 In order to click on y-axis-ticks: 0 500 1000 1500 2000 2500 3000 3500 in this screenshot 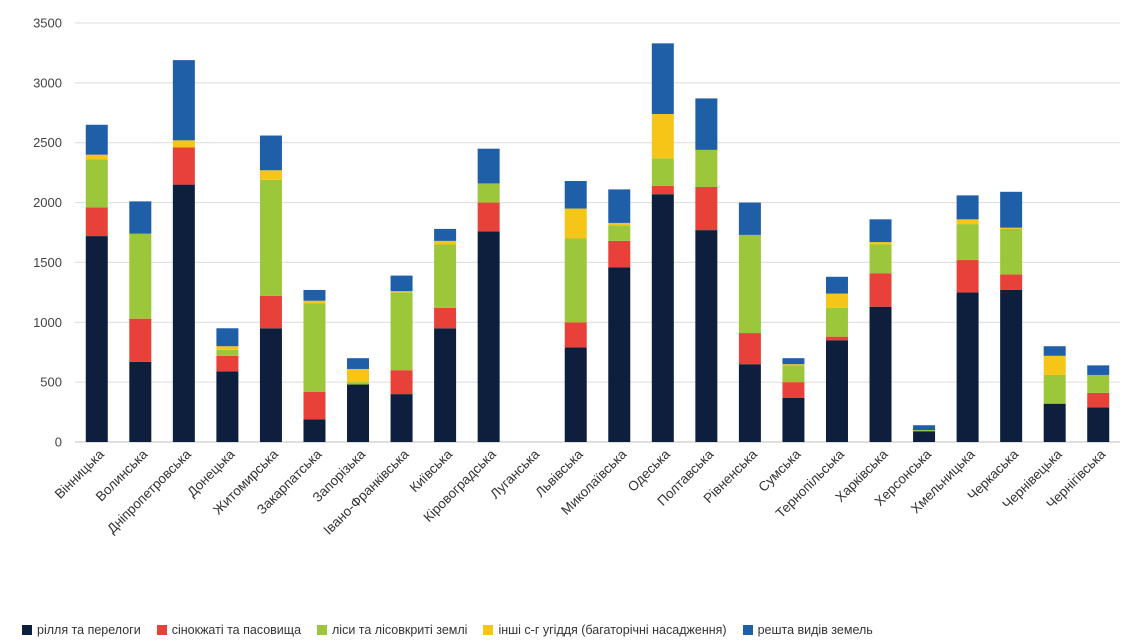, I will do `click(47, 233)`.